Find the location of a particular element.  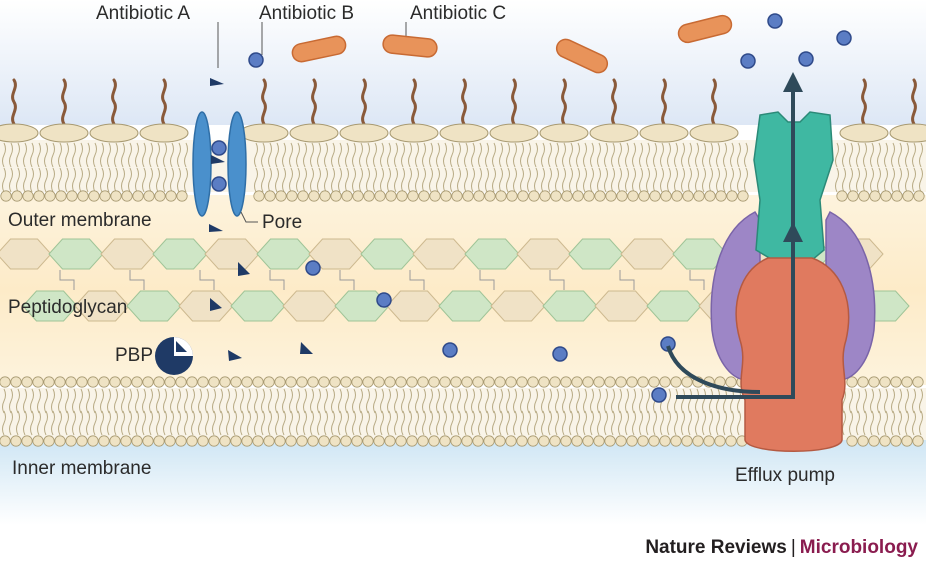

antibiotic-a-molecules is located at coordinates (261, 219).